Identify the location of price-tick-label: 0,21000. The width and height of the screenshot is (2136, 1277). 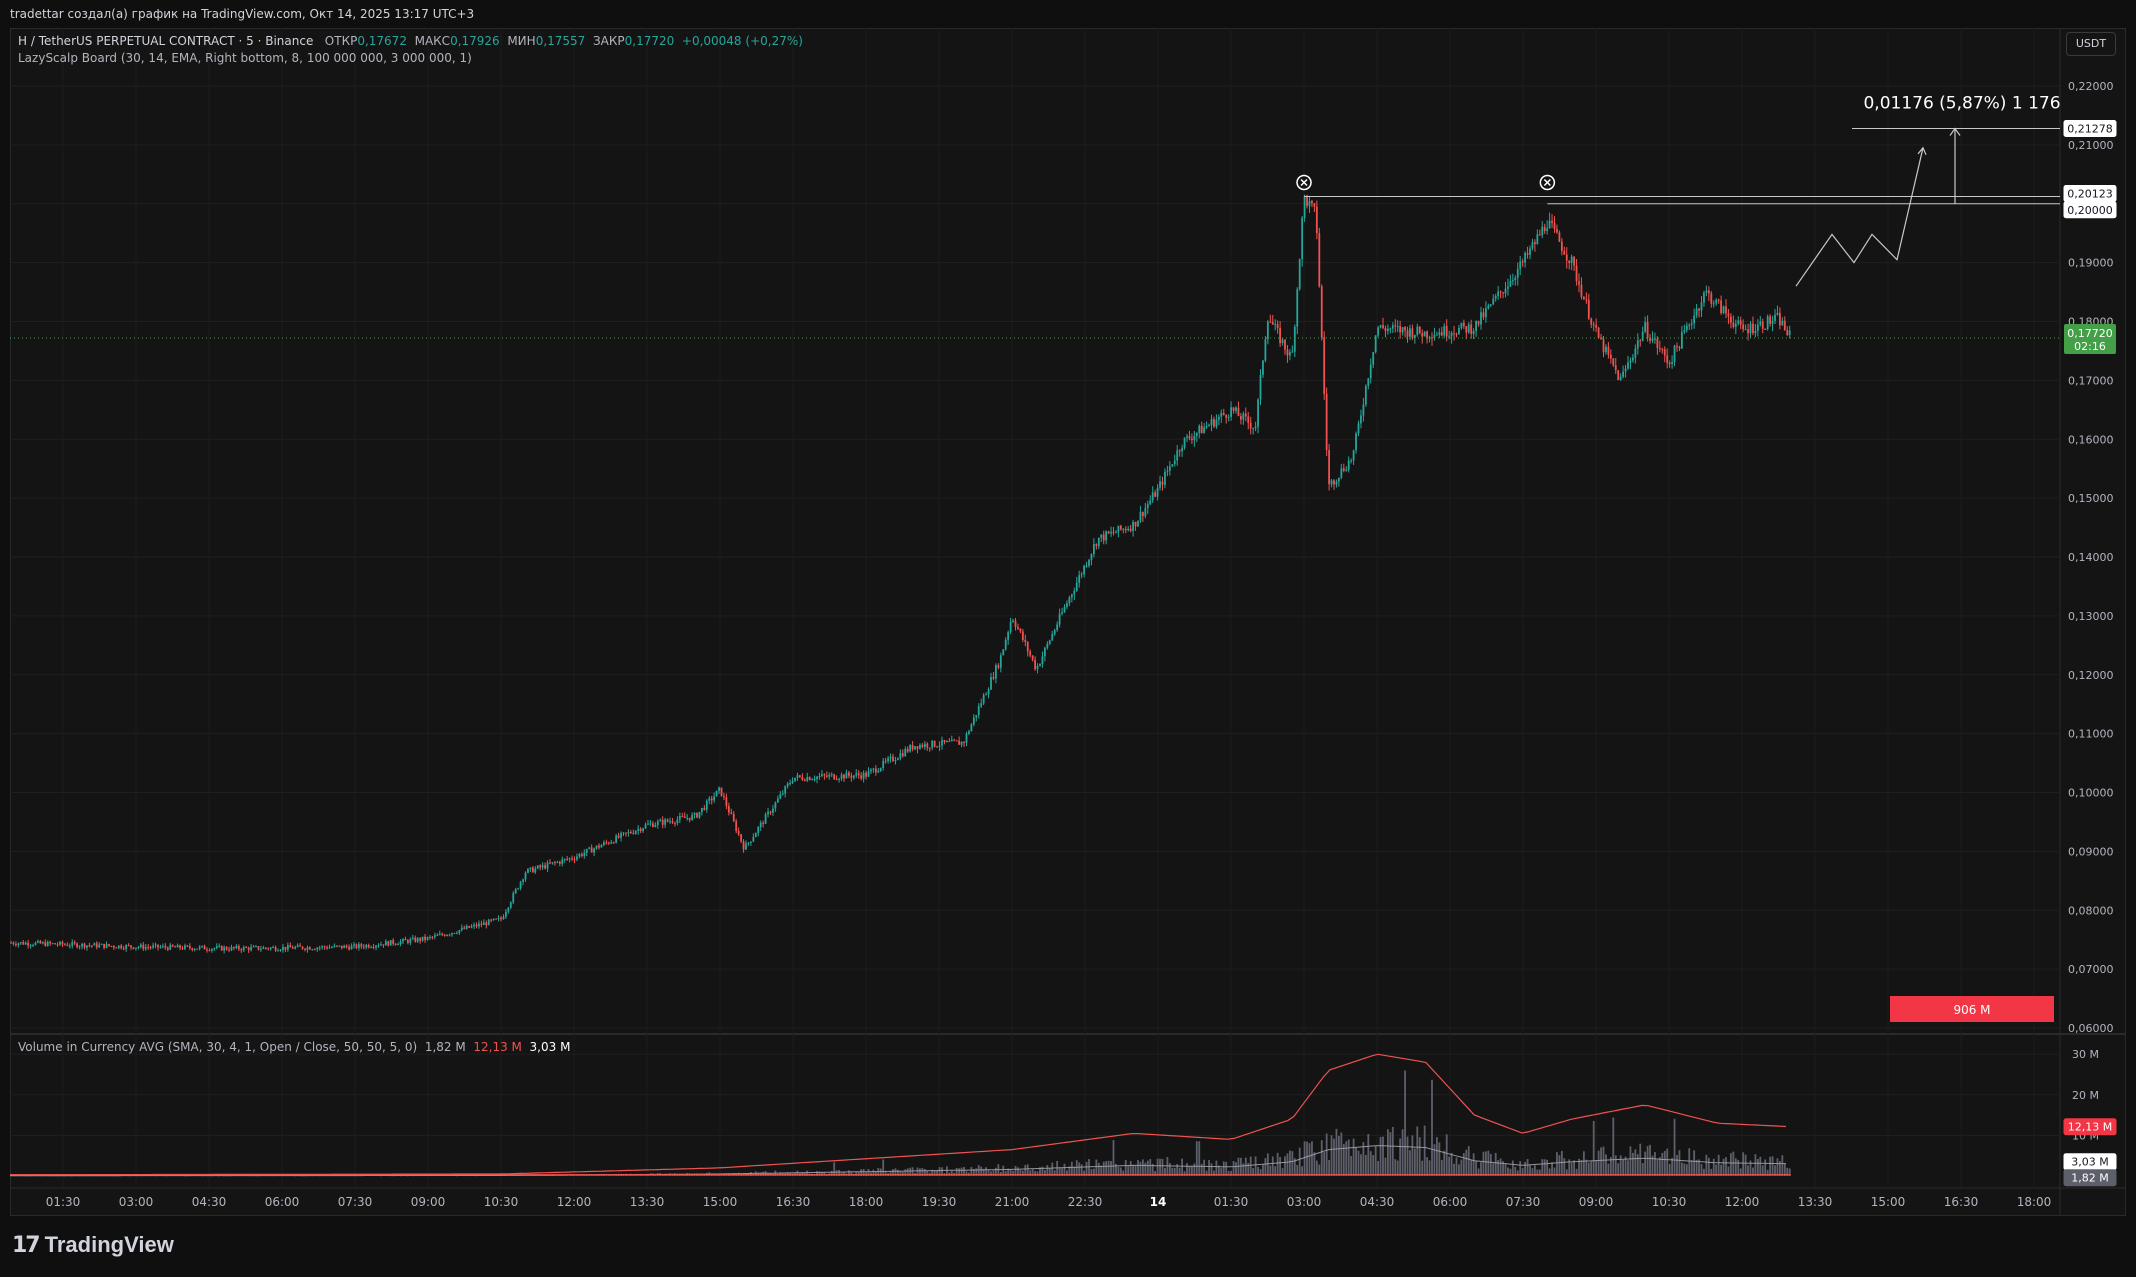
(2091, 145).